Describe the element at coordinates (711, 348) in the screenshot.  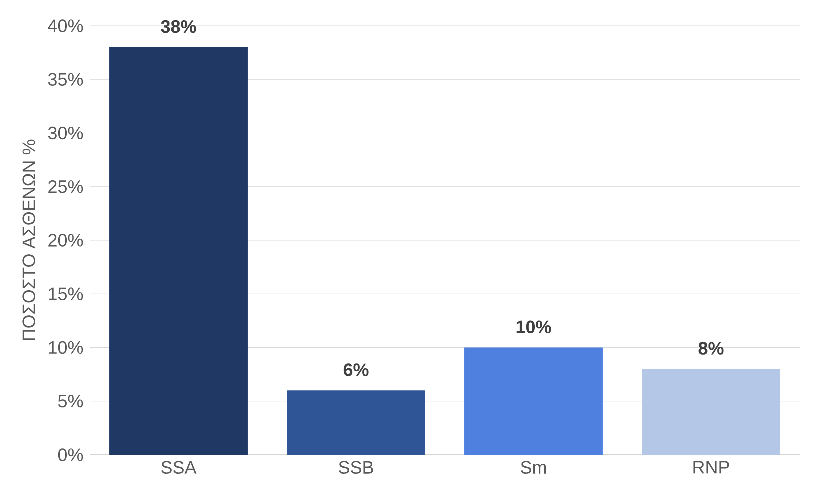
I see `data-label: 8%` at that location.